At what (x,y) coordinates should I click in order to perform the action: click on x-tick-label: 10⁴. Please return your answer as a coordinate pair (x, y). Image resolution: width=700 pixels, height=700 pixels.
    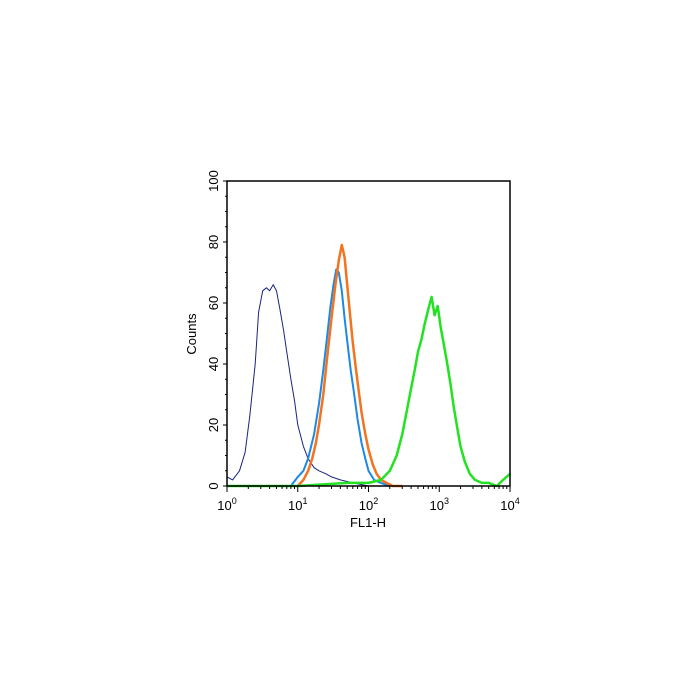
    Looking at the image, I should click on (509, 504).